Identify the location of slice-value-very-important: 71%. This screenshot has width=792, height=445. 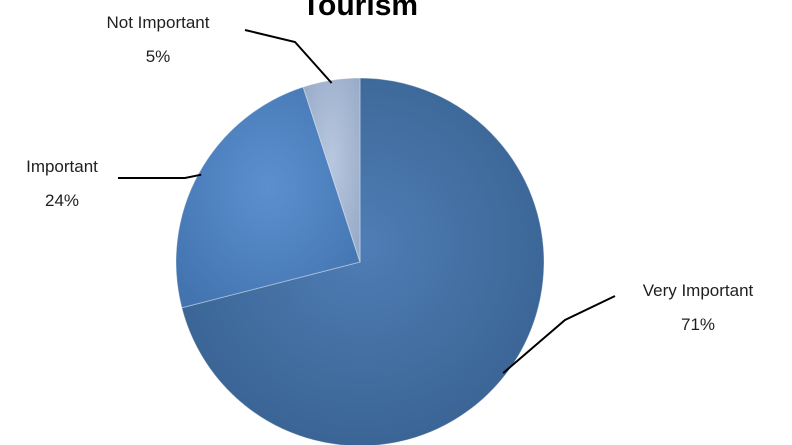
(698, 324).